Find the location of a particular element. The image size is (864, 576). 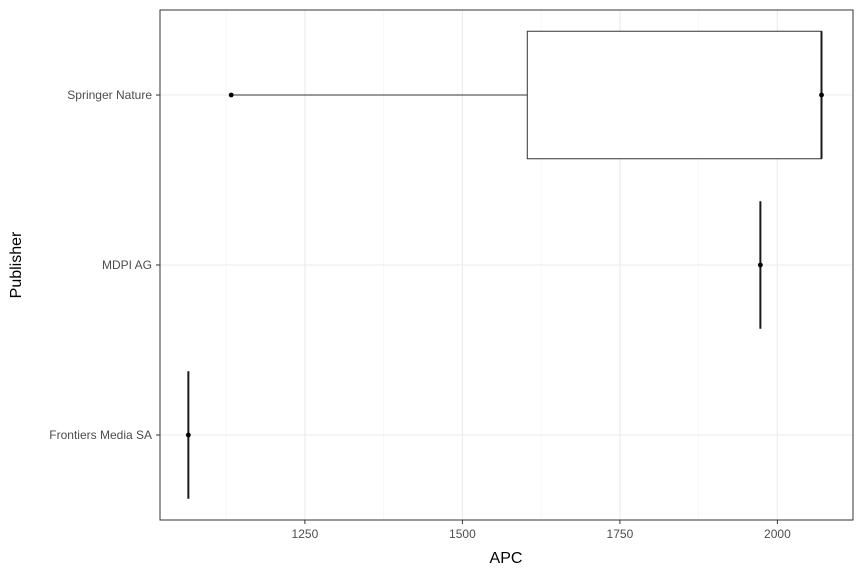

x-axis-title: APC is located at coordinates (506, 558).